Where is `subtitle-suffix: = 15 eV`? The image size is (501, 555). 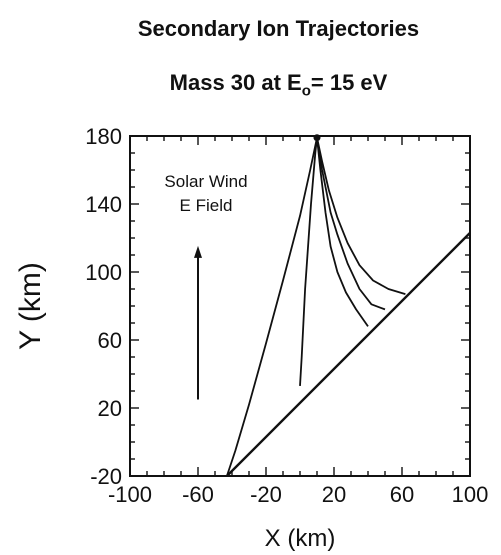 subtitle-suffix: = 15 eV is located at coordinates (349, 82).